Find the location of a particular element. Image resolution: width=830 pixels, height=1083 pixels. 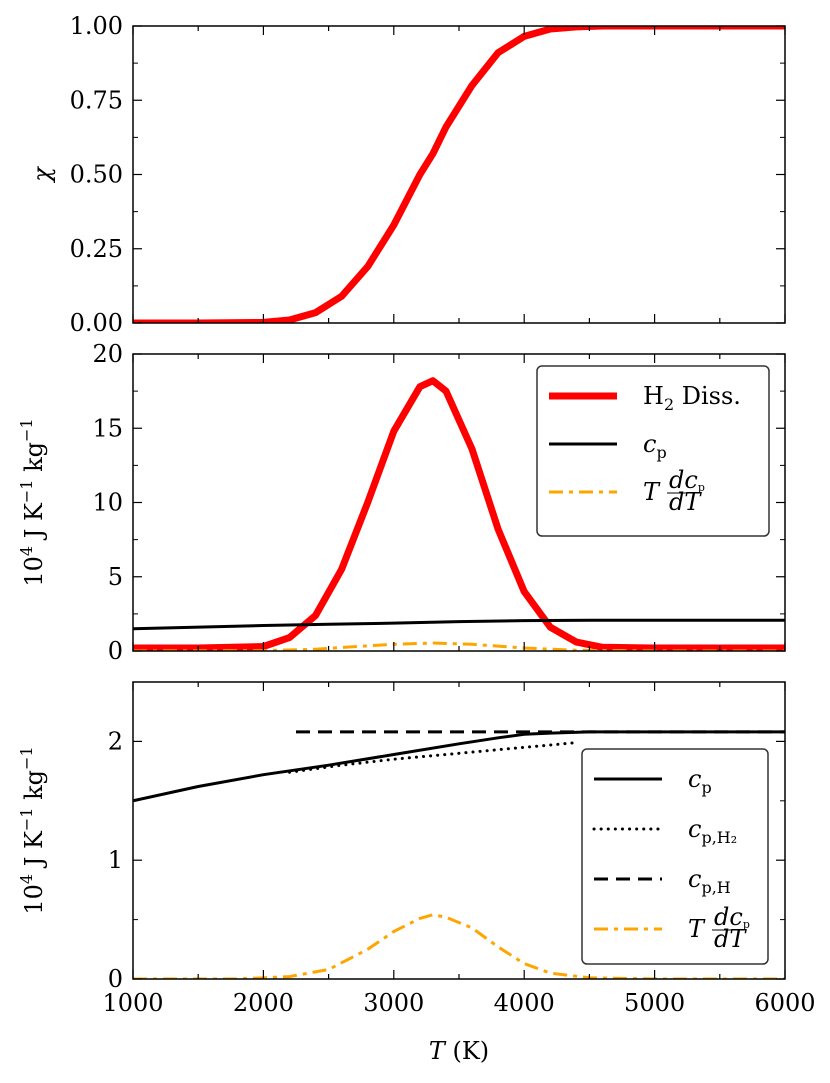

y-tick-label: 2 is located at coordinates (115, 741).